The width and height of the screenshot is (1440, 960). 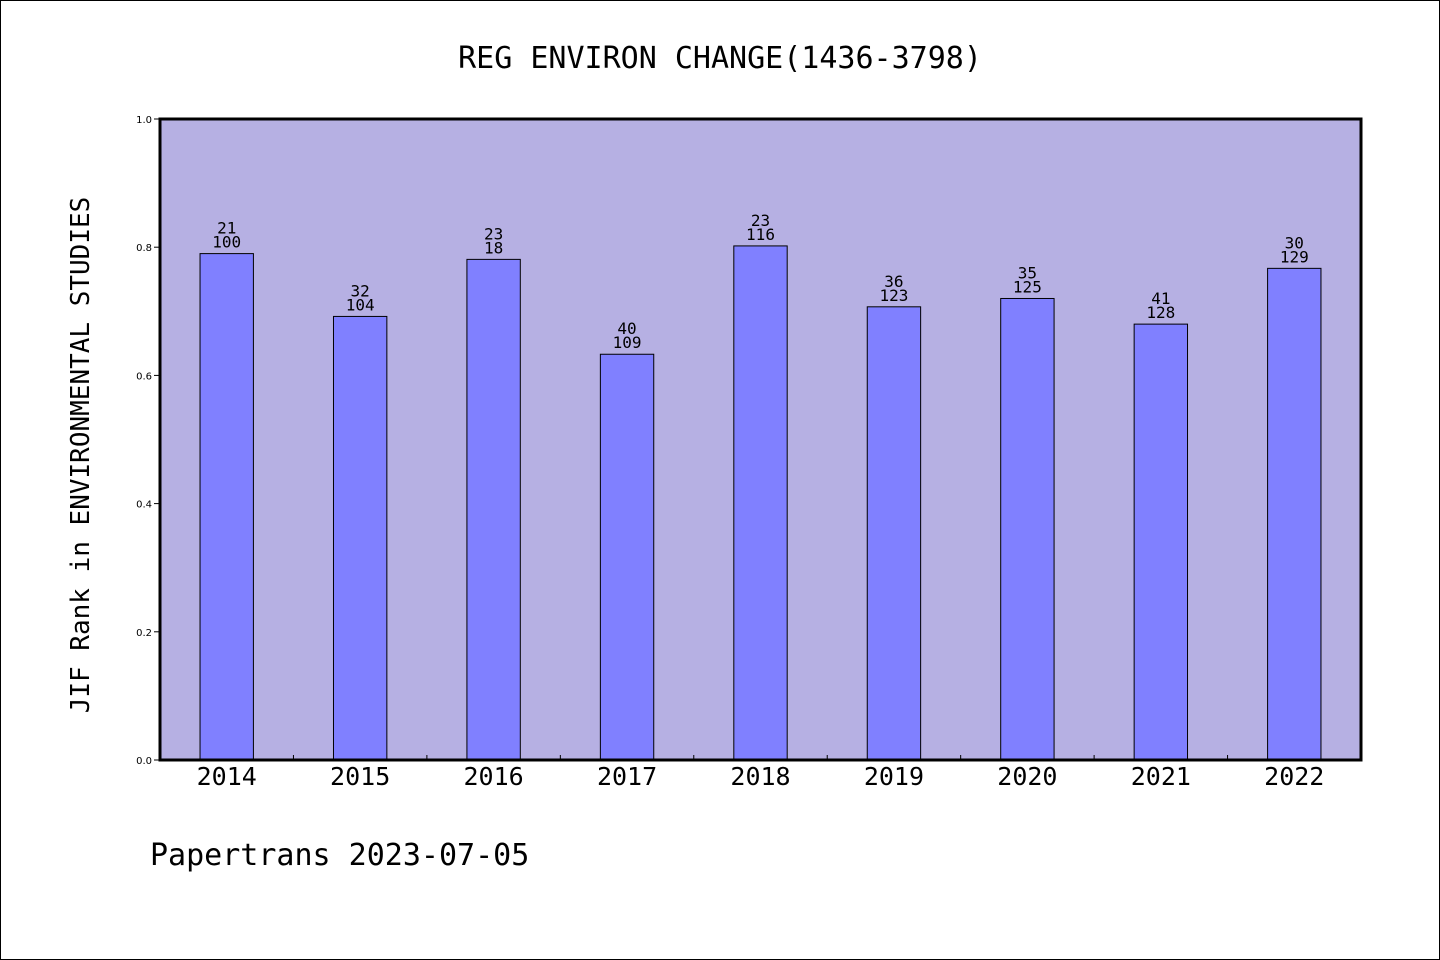 I want to click on bar-label-top-2020: 35, so click(x=1027, y=272).